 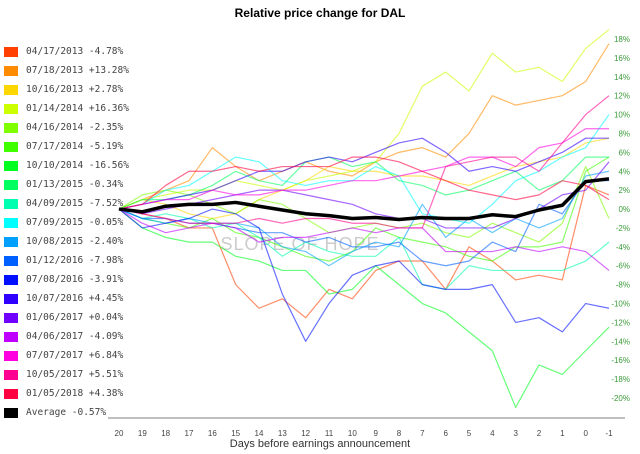 I want to click on x-tick-label: 17, so click(x=189, y=433).